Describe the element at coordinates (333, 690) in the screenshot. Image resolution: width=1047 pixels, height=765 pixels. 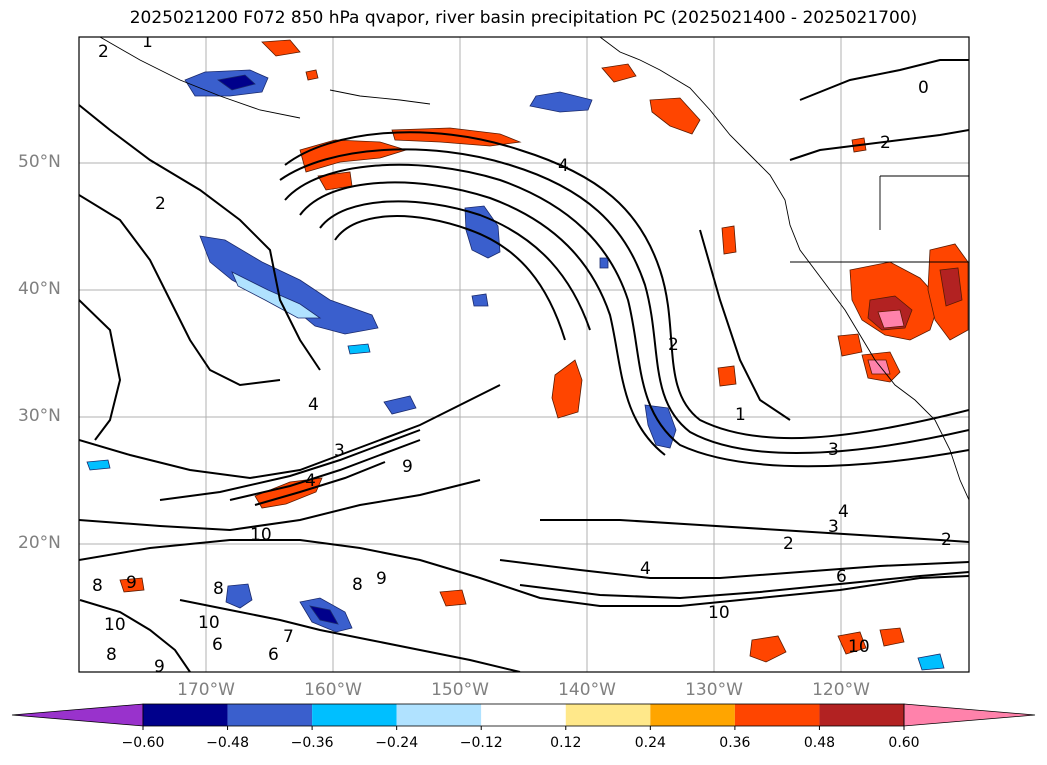
I see `lon-label-160w: 160°W` at that location.